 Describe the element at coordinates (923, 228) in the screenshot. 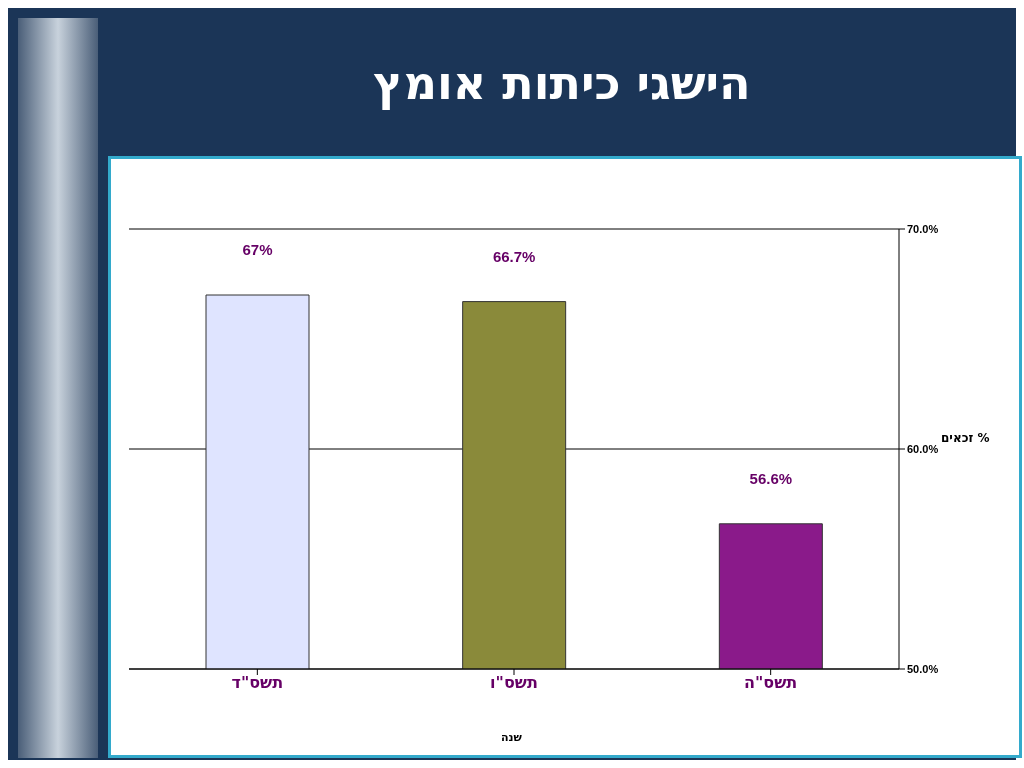

I see `y-tick-label: 70.0%` at that location.